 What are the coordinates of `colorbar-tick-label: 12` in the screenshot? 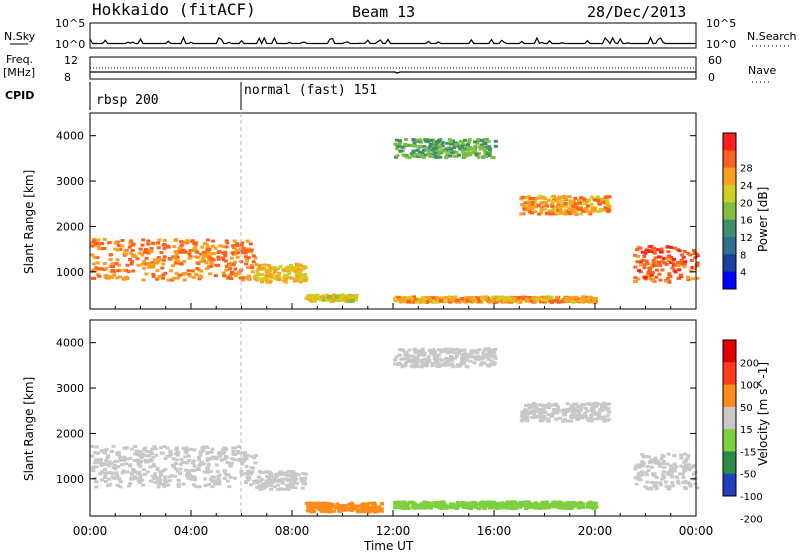 It's located at (746, 238).